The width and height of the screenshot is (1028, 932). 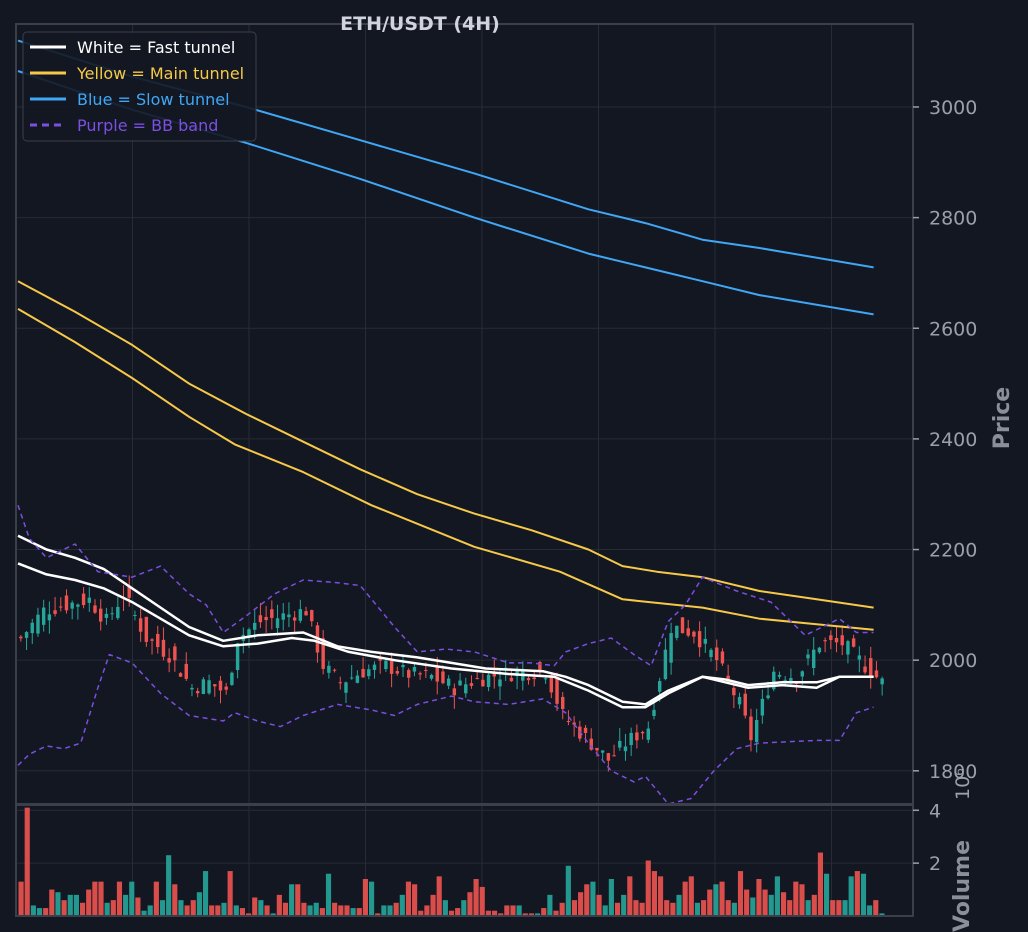 I want to click on price-tick-label: 2200, so click(x=953, y=551).